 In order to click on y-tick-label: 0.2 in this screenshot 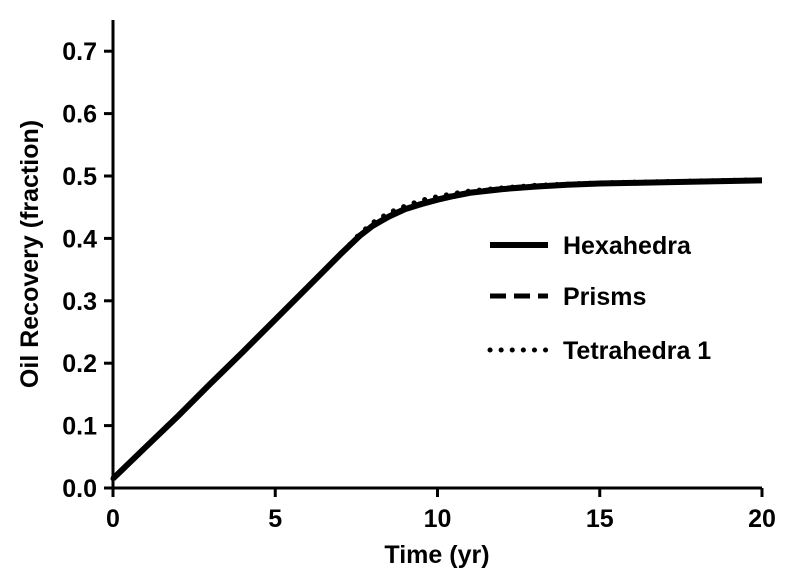, I will do `click(79, 364)`.